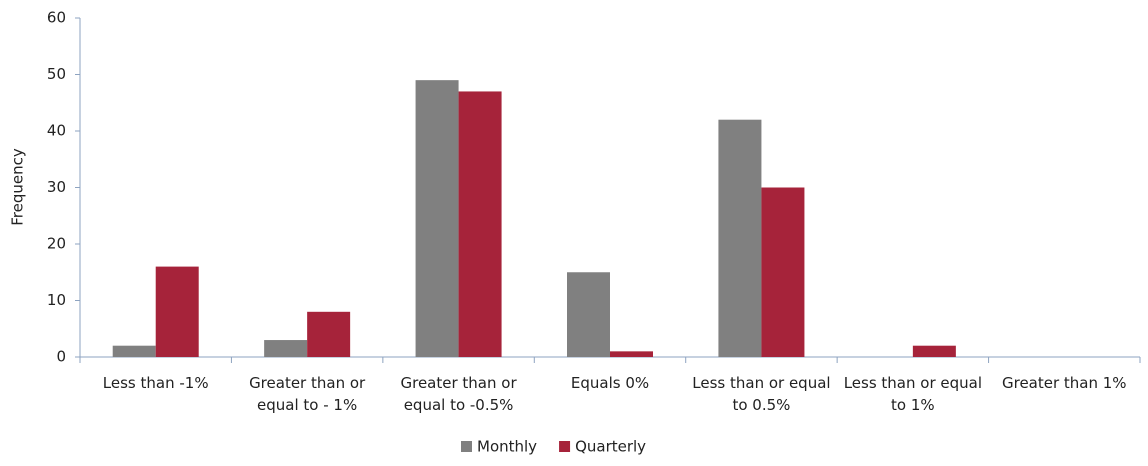 The width and height of the screenshot is (1148, 466). I want to click on y-tick-label: 30, so click(56, 187).